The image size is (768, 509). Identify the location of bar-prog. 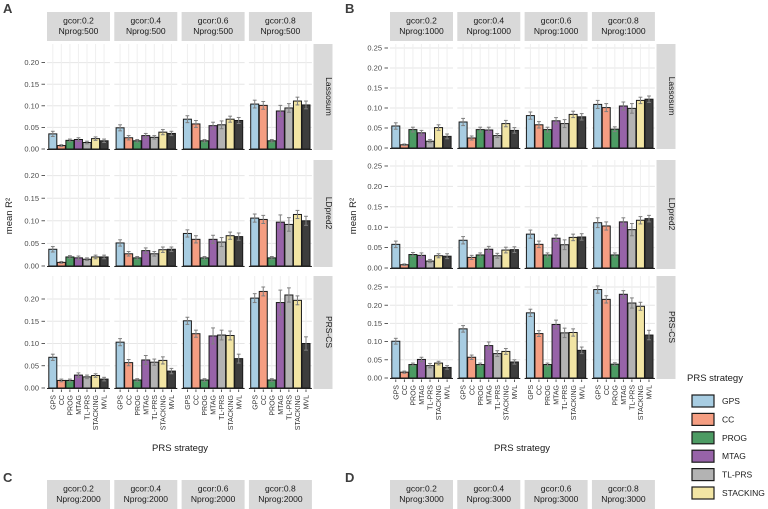
(547, 371).